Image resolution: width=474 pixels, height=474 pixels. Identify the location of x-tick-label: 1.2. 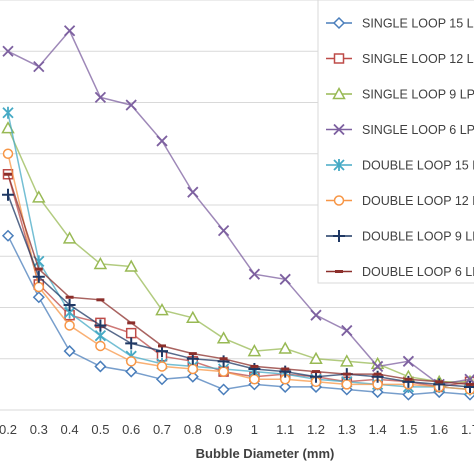
(316, 429).